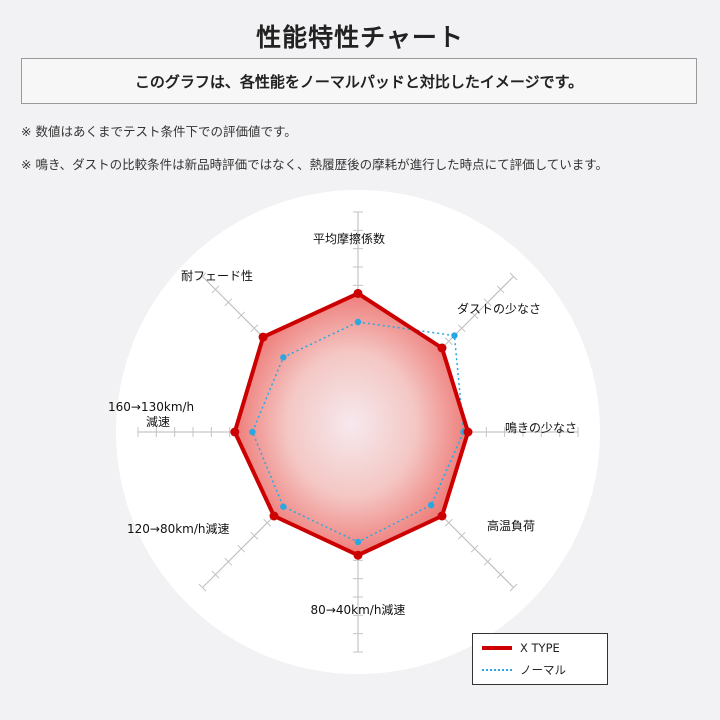  Describe the element at coordinates (358, 609) in the screenshot. I see `axis-label: 80→40km/h減速` at that location.